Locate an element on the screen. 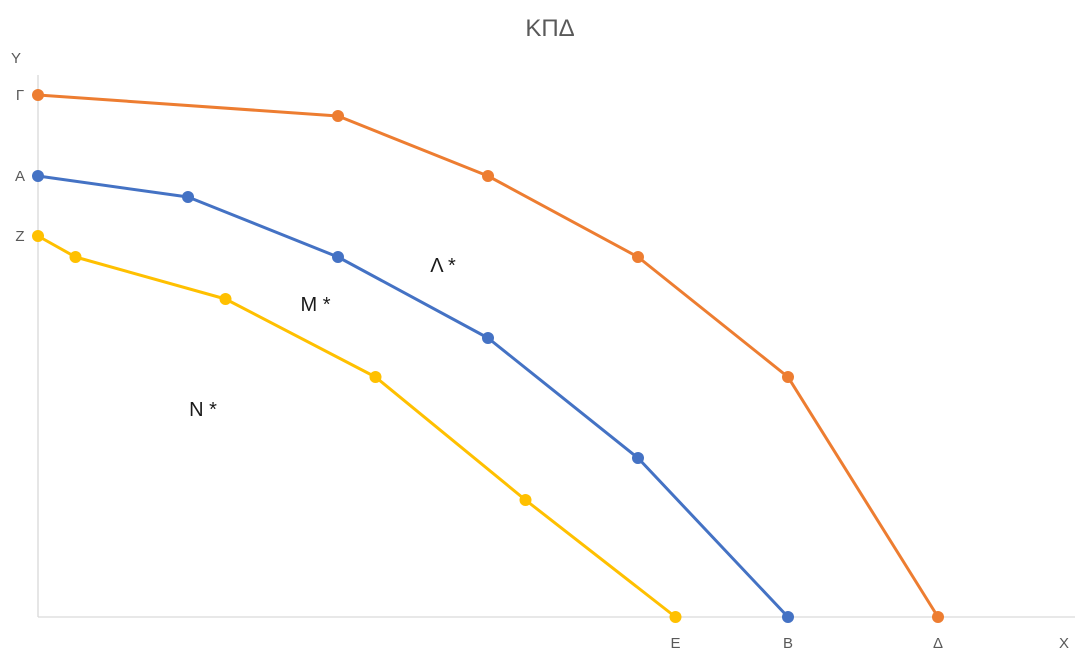  x-axis-title: X is located at coordinates (1064, 642).